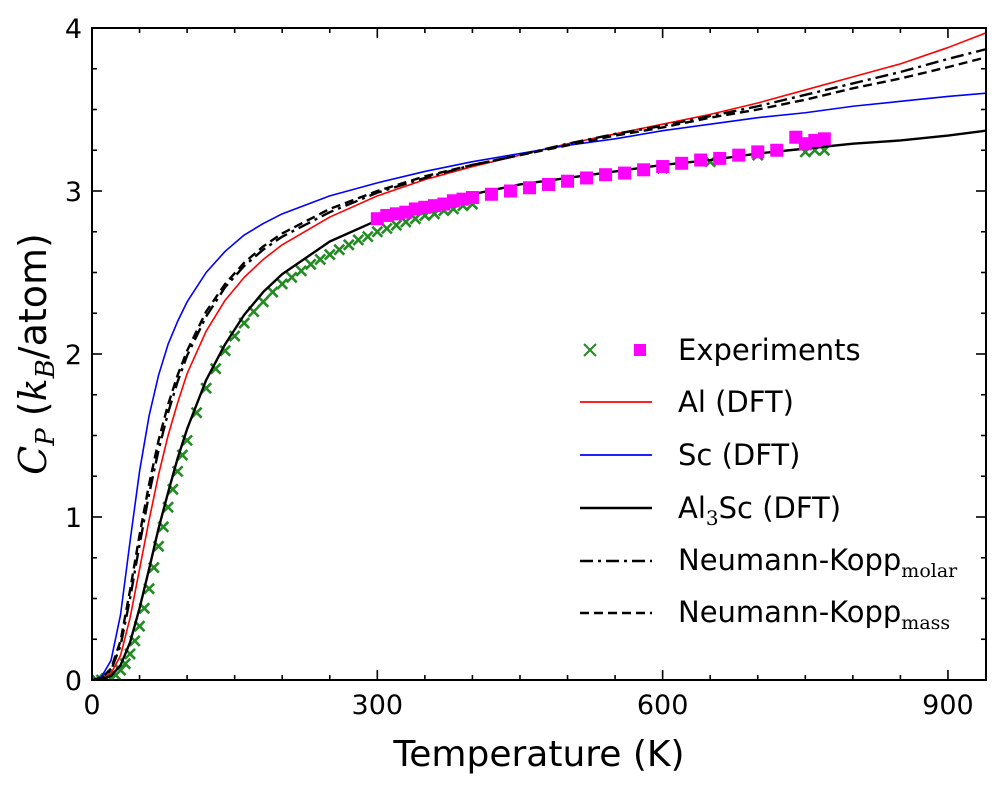  What do you see at coordinates (736, 402) in the screenshot?
I see `legend-label-al: Al (DFT)` at bounding box center [736, 402].